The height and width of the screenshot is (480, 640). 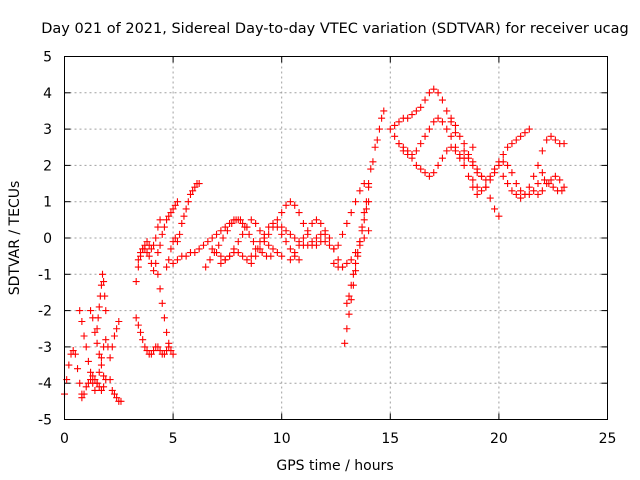 What do you see at coordinates (47, 239) in the screenshot?
I see `y-tick-label: 0` at bounding box center [47, 239].